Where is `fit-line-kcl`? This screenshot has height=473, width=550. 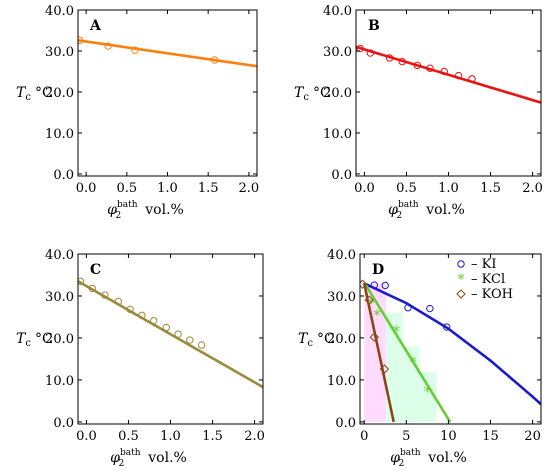
fit-line-kcl is located at coordinates (407, 352).